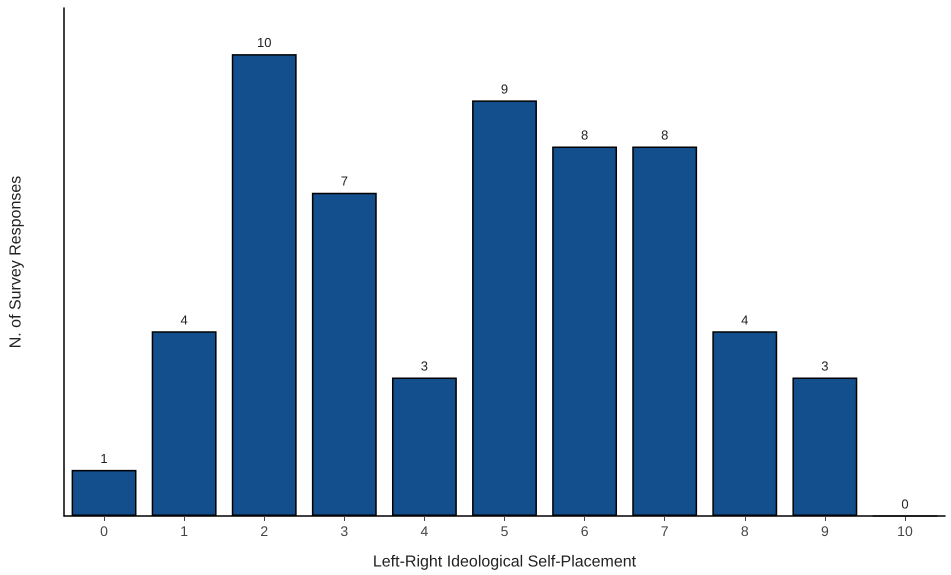  Describe the element at coordinates (744, 531) in the screenshot. I see `x-tick-label: 8` at that location.